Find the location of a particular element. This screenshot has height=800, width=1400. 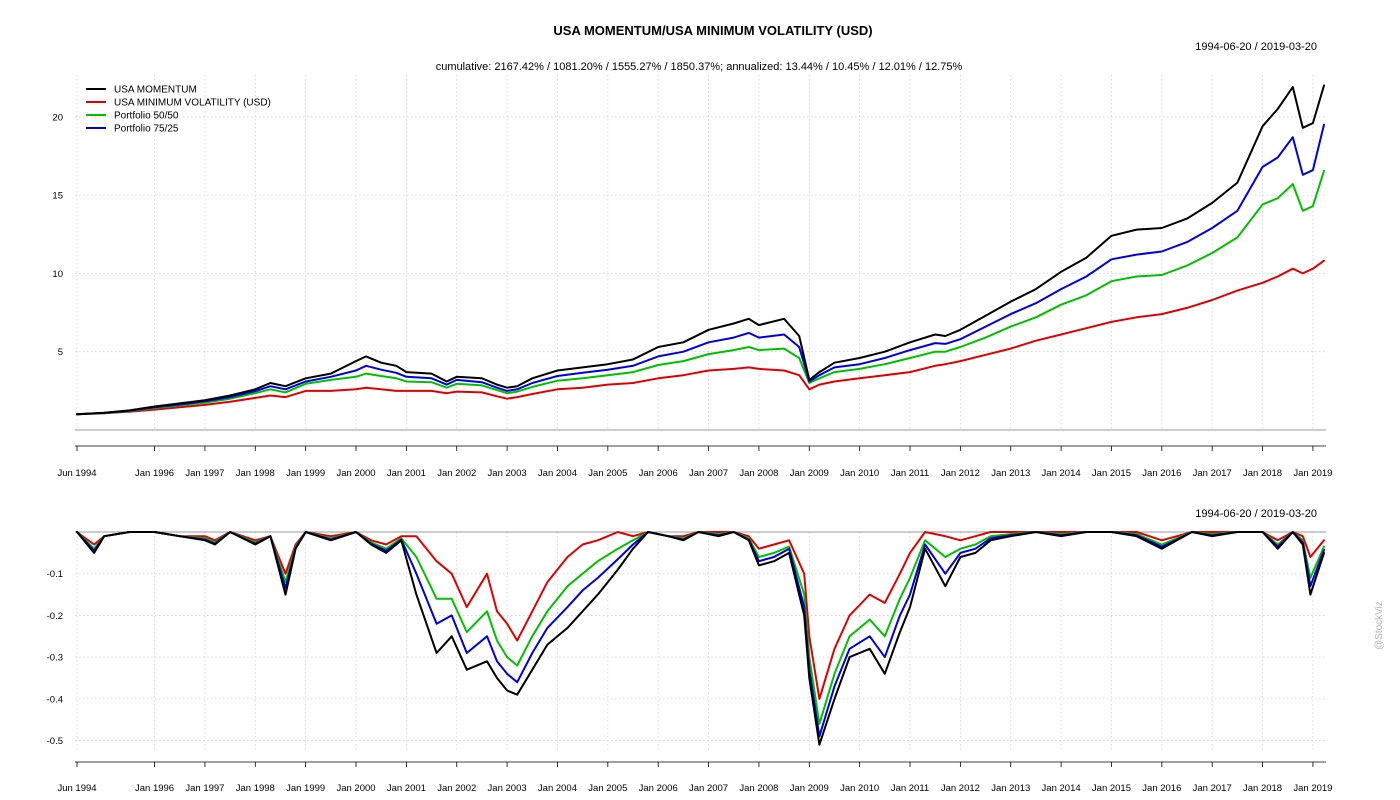

watermark: @StockViz is located at coordinates (1379, 625).